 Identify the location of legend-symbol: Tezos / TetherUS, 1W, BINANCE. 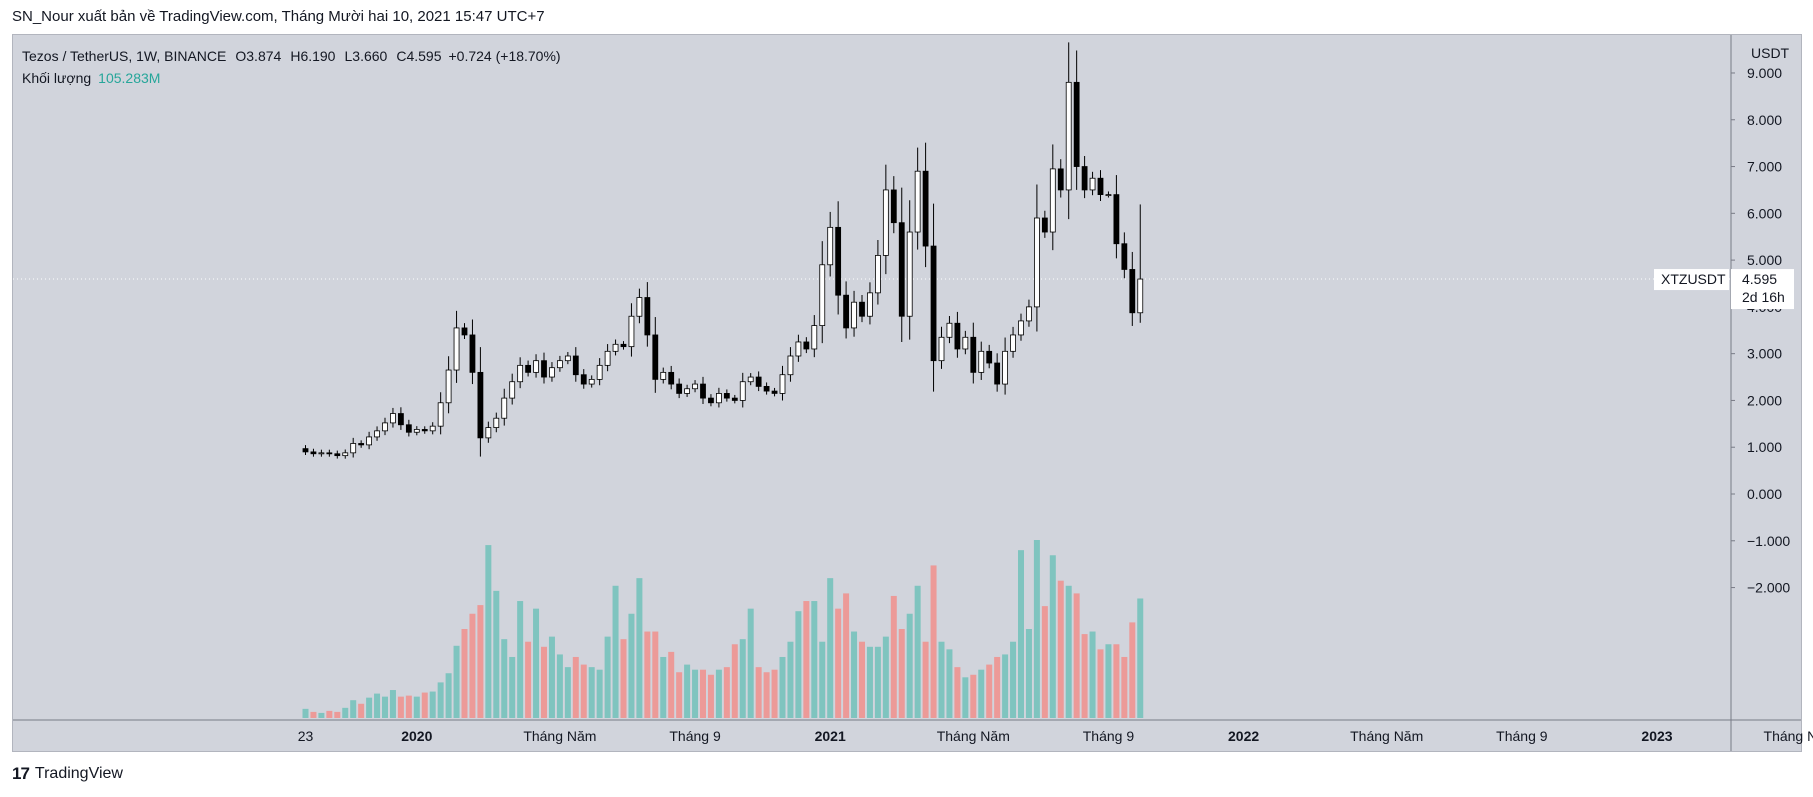
(124, 56).